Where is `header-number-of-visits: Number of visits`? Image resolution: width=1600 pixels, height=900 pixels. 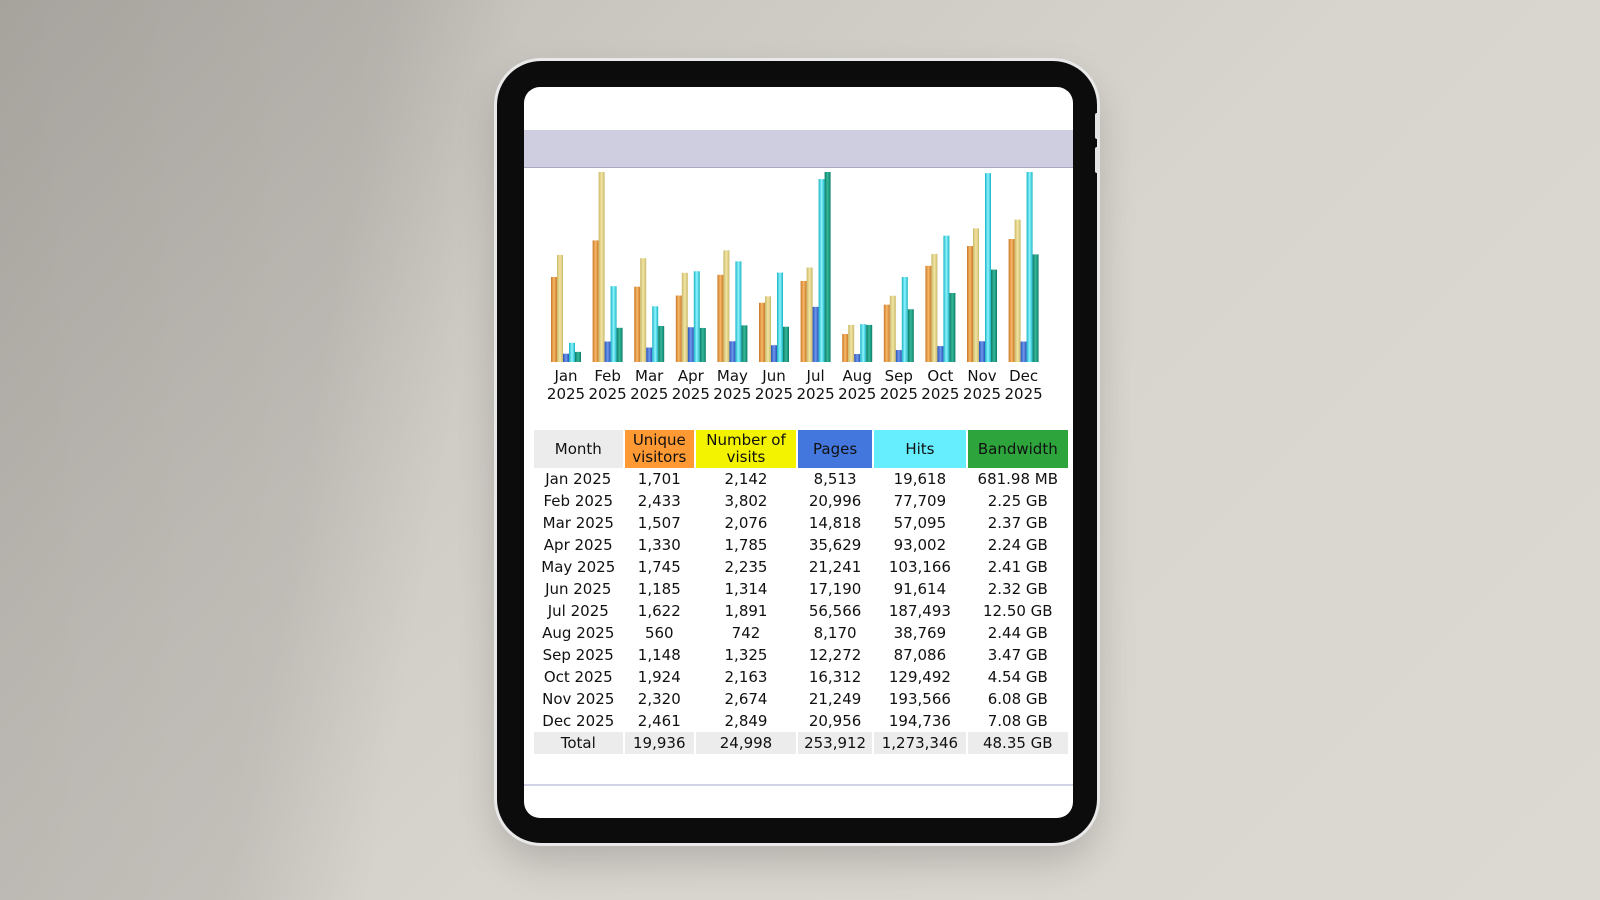
header-number-of-visits: Number of visits is located at coordinates (746, 449).